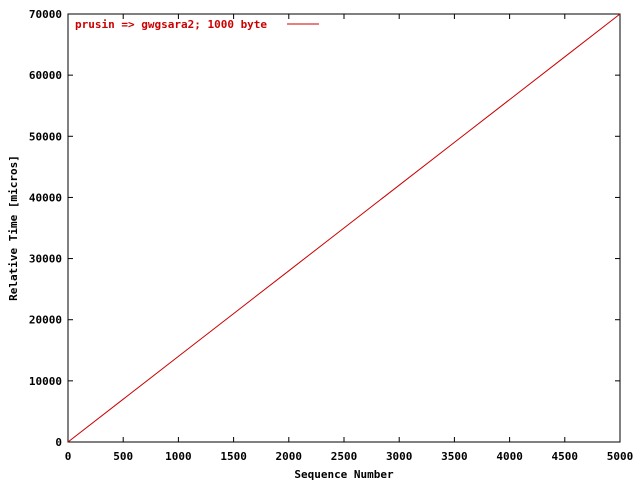  Describe the element at coordinates (565, 456) in the screenshot. I see `x-tick-label: 4500` at that location.